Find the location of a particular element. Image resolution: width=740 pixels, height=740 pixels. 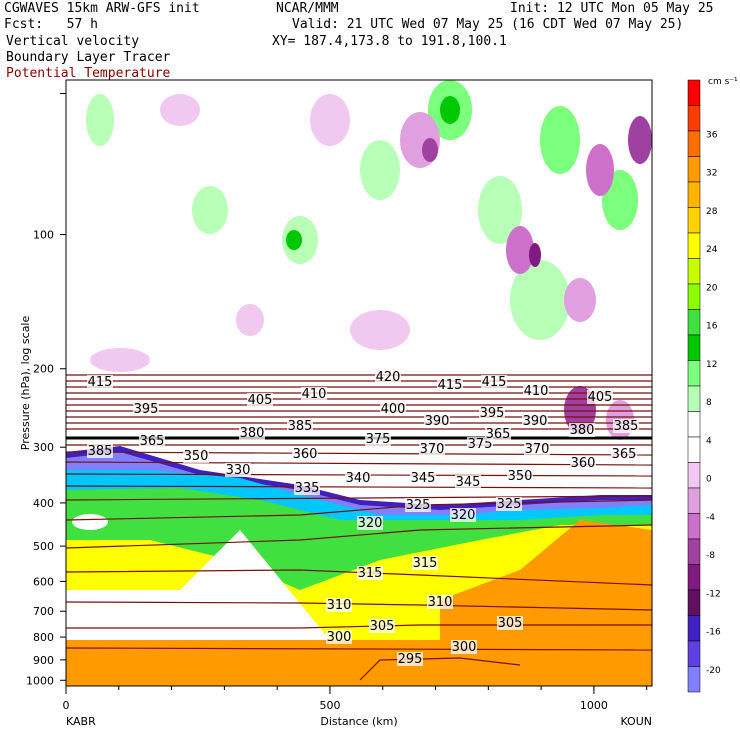

theta-label: 325 is located at coordinates (418, 505).